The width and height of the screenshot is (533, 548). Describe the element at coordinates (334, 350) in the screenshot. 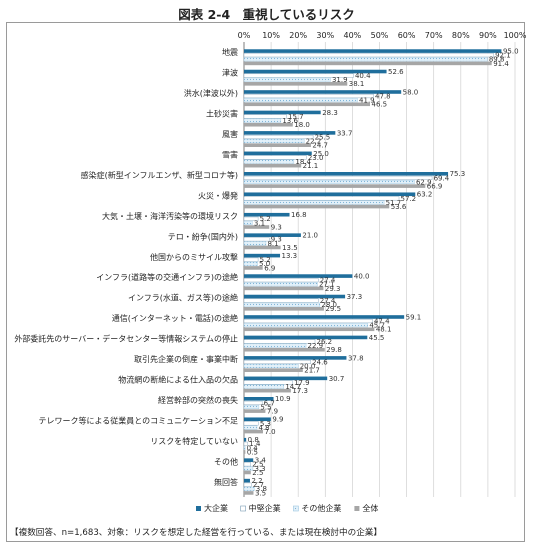

I see `data-label: 29.8` at that location.